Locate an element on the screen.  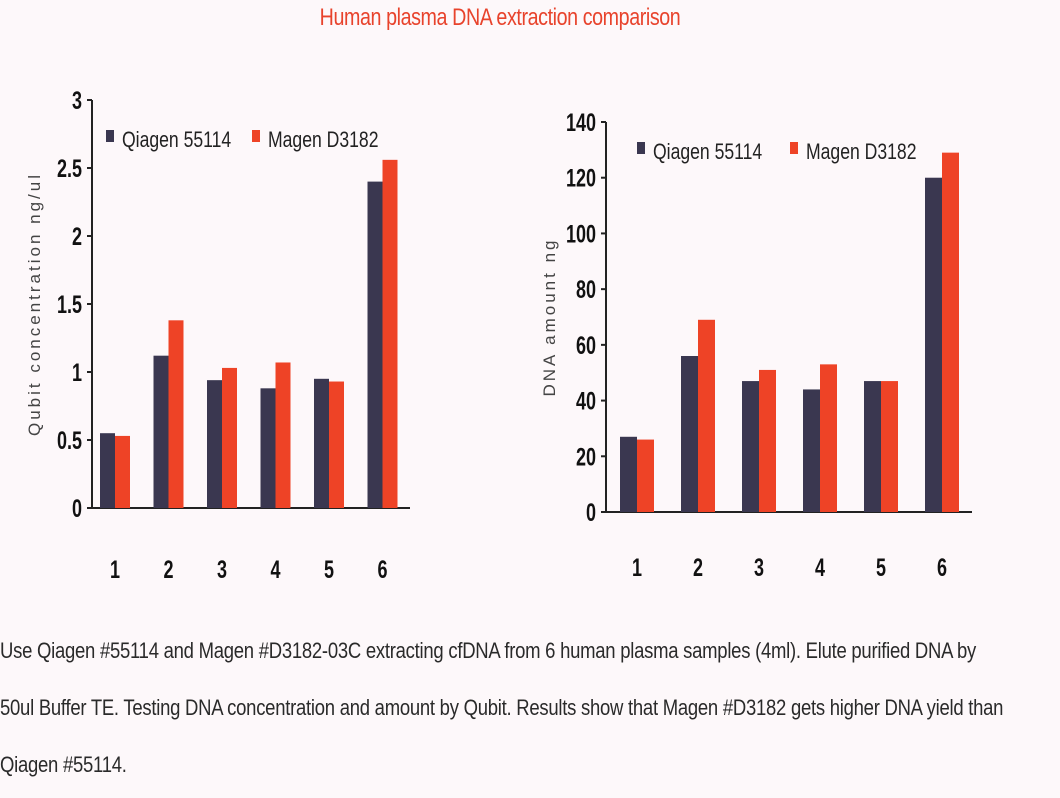
y-tick-label: 60 is located at coordinates (586, 345).